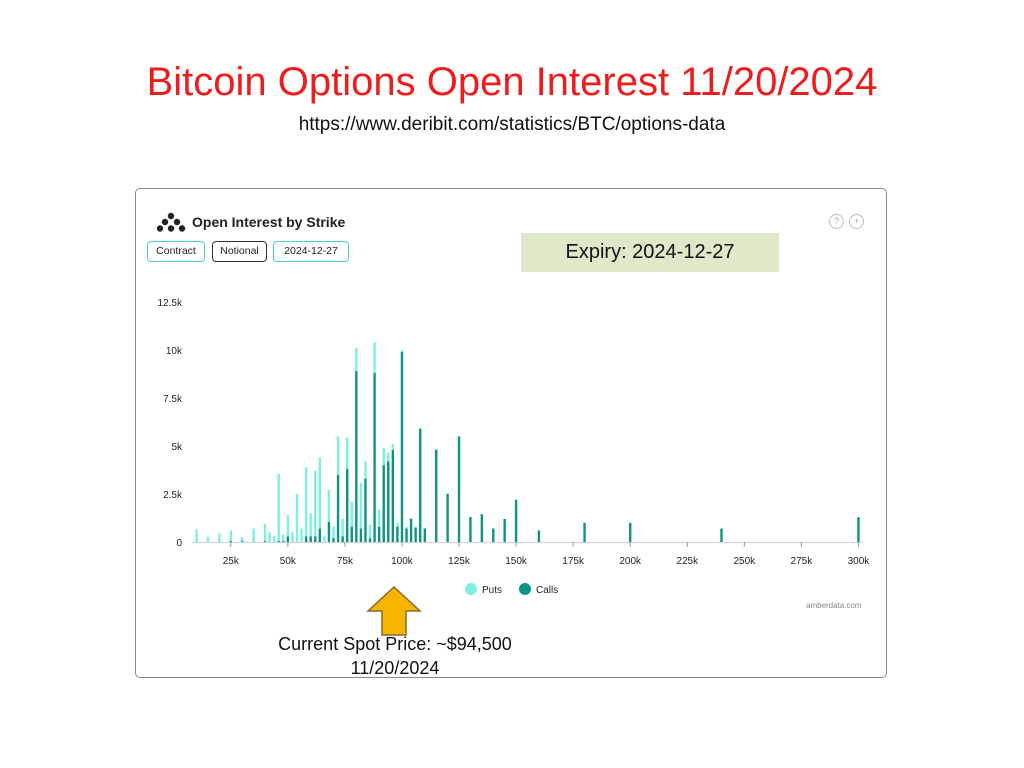 The width and height of the screenshot is (1024, 768). What do you see at coordinates (630, 561) in the screenshot?
I see `x-tick-label: 200k` at bounding box center [630, 561].